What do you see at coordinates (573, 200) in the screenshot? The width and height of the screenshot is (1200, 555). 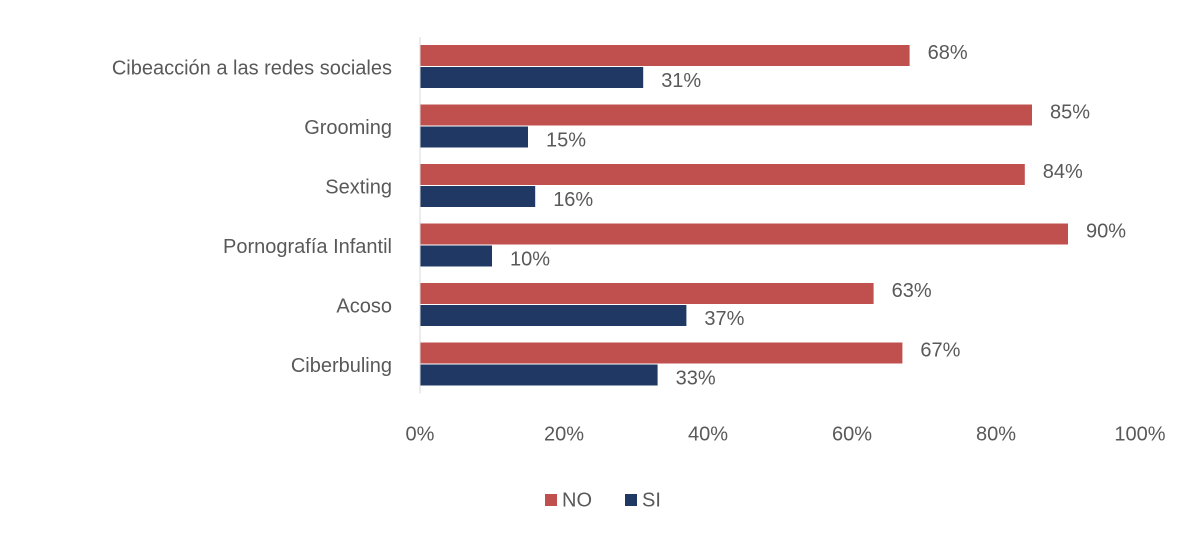 I see `data-label-si: 16%` at bounding box center [573, 200].